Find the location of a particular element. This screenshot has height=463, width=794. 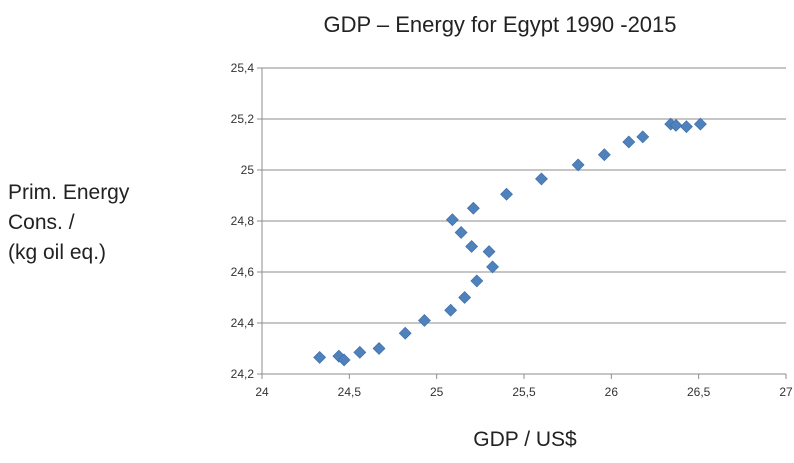

x-tick-label: 26 is located at coordinates (612, 392).